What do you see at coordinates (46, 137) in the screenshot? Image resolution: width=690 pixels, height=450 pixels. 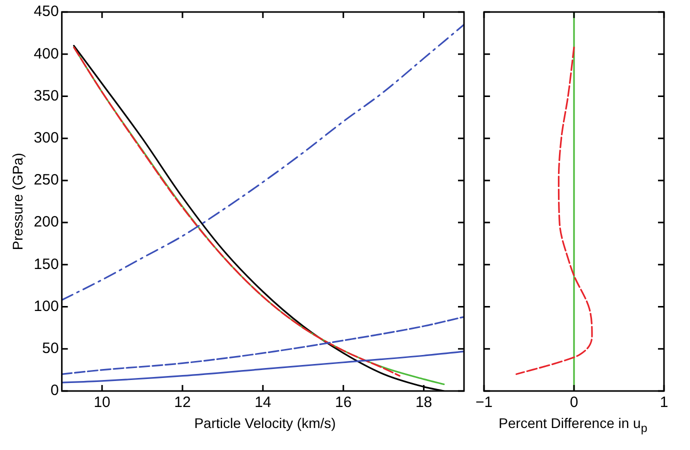 I see `y-tick-label: 300` at bounding box center [46, 137].